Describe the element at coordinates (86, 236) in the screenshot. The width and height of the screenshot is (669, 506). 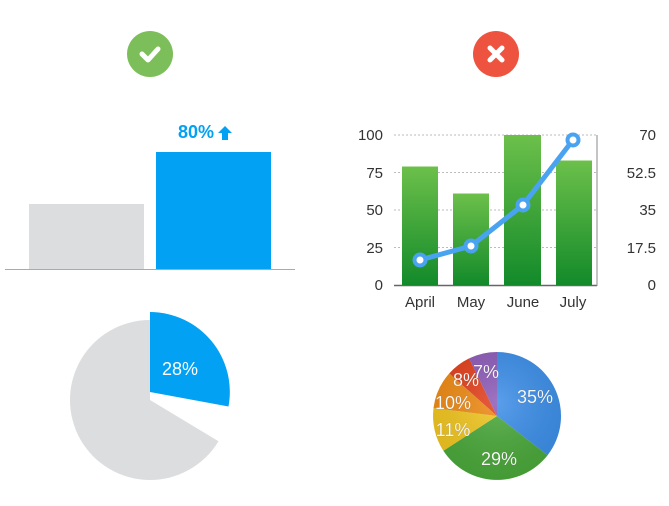
I see `bar-before` at that location.